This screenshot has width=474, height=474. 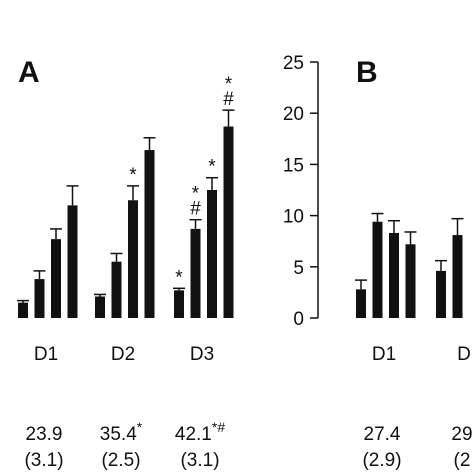 I want to click on y-tick-label: 20, so click(x=293, y=114).